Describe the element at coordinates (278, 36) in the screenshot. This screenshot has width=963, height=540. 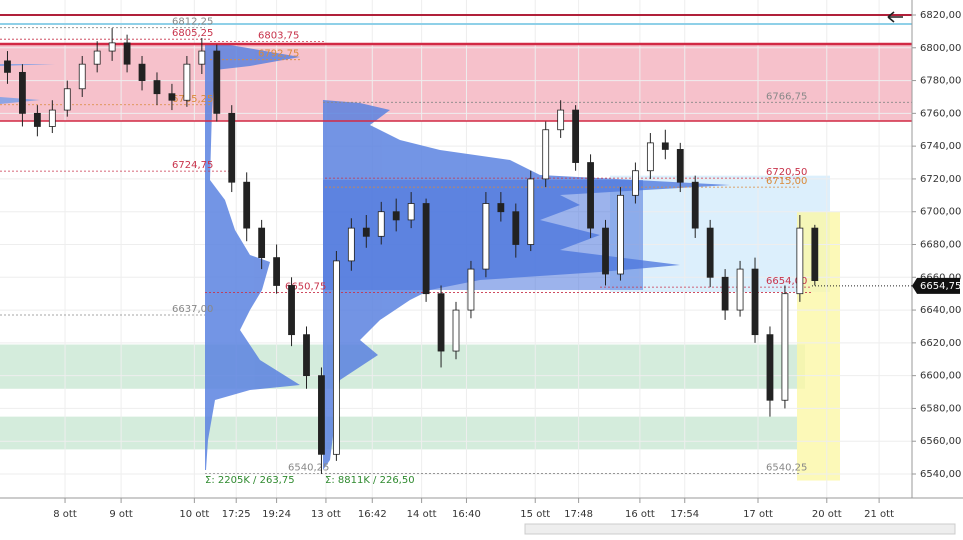
I see `level-label: 6803,75` at that location.